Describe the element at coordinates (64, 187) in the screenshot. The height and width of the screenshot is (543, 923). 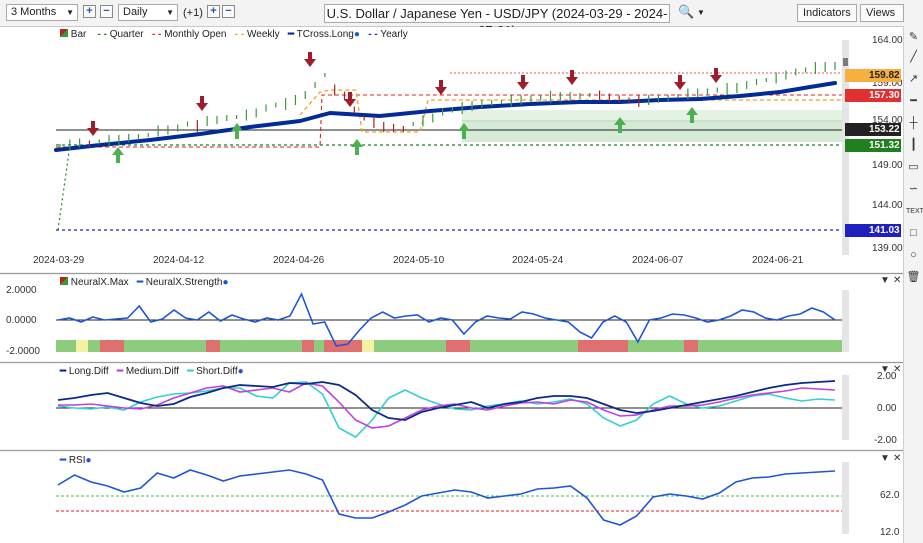
I see `quarter-step` at that location.